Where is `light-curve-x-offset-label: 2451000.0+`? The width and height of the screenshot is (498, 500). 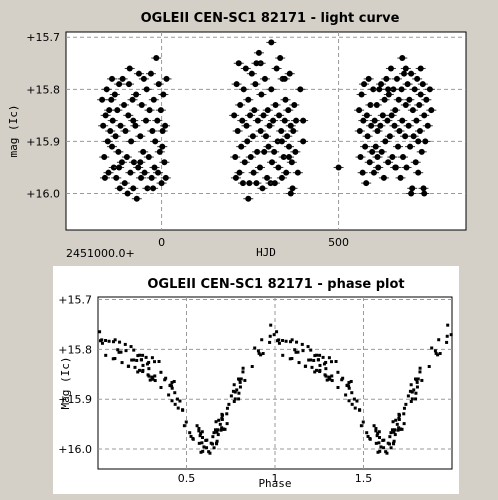 light-curve-x-offset-label: 2451000.0+ is located at coordinates (100, 253).